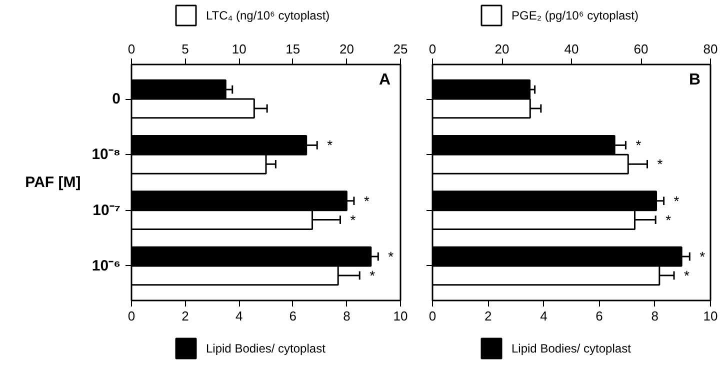 Image resolution: width=720 pixels, height=370 pixels. I want to click on y-tick-label: 10⁻⁷, so click(106, 210).